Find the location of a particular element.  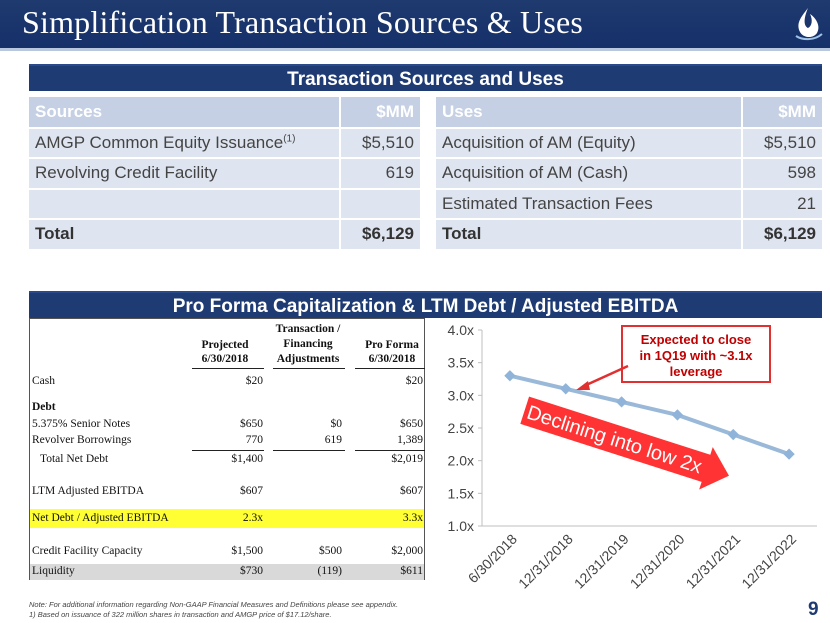

uses-row-value: 21 is located at coordinates (781, 204).